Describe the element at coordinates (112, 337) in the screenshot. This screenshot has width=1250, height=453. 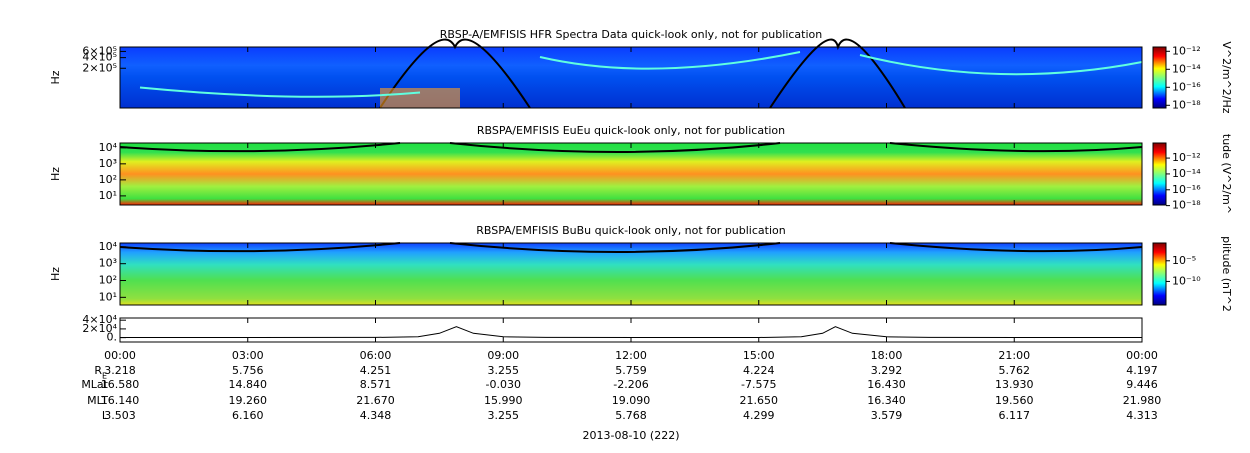
I see `y-tick-label: 0.` at that location.